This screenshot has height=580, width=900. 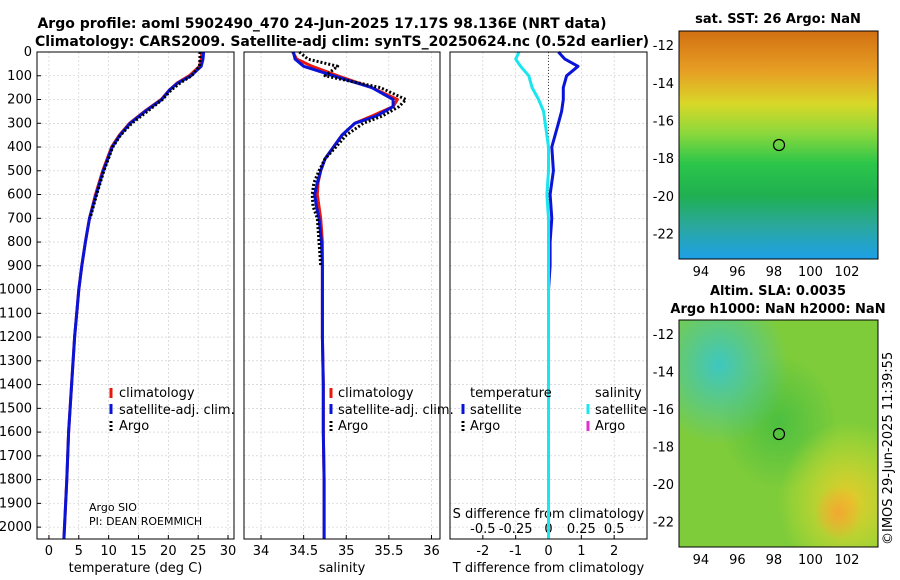 What do you see at coordinates (16, 456) in the screenshot?
I see `y-tick-label: 1700` at bounding box center [16, 456].